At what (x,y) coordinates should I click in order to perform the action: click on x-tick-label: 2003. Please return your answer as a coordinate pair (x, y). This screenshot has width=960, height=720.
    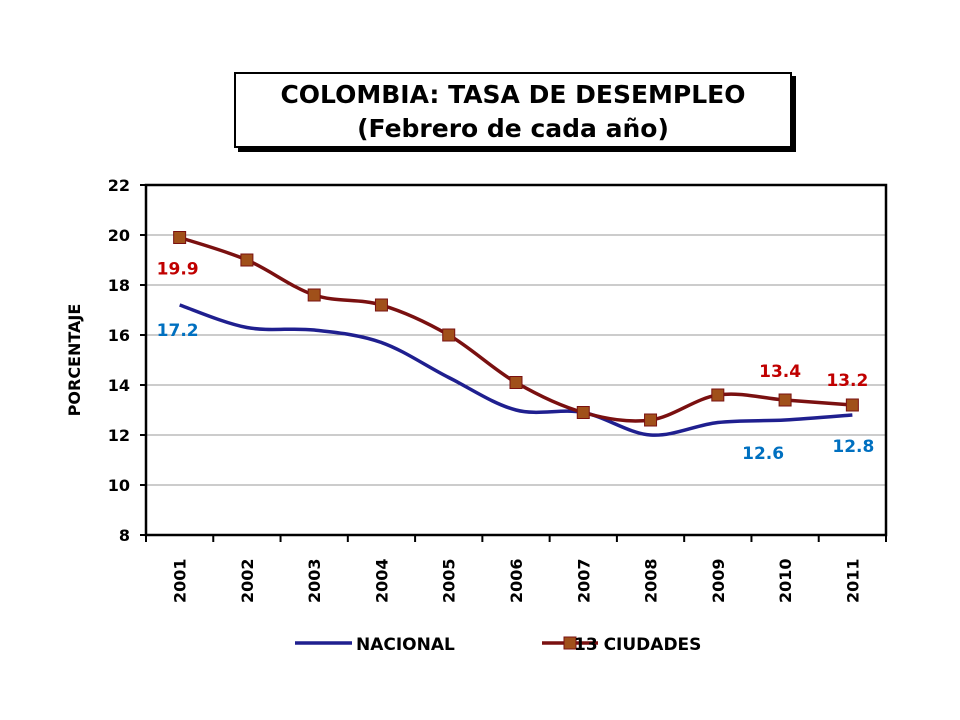
    Looking at the image, I should click on (314, 580).